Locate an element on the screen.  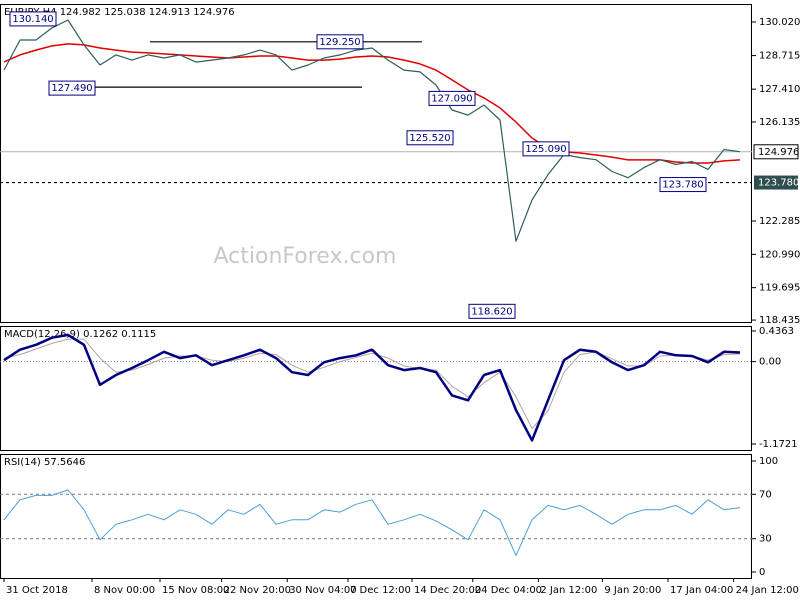
last-price-box is located at coordinates (776, 152).